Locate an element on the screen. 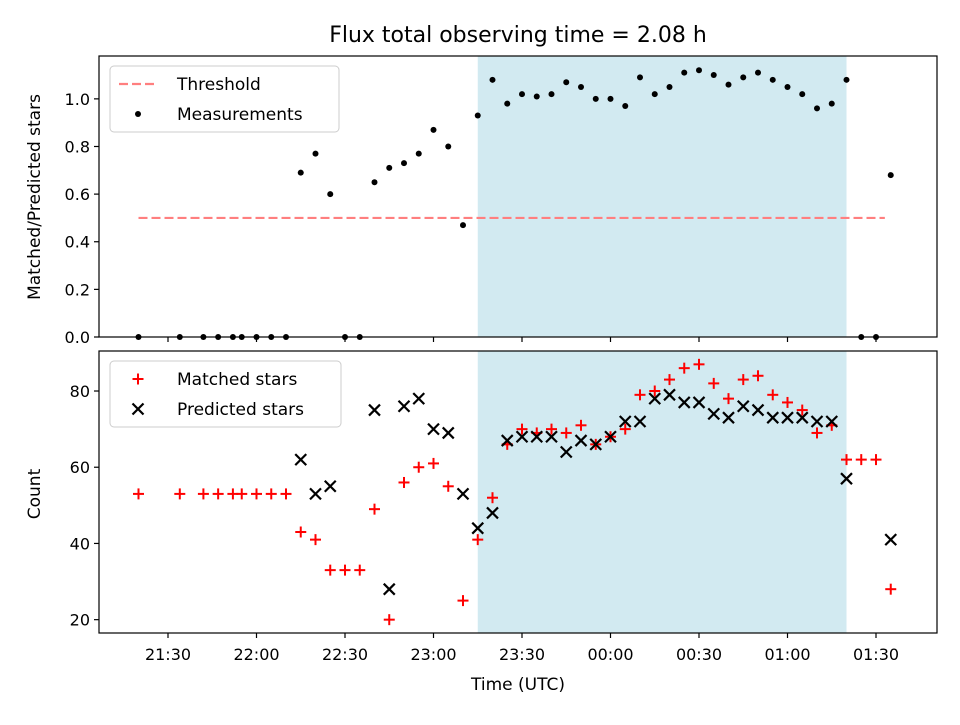  x-tick-label: 23:00 is located at coordinates (433, 654).